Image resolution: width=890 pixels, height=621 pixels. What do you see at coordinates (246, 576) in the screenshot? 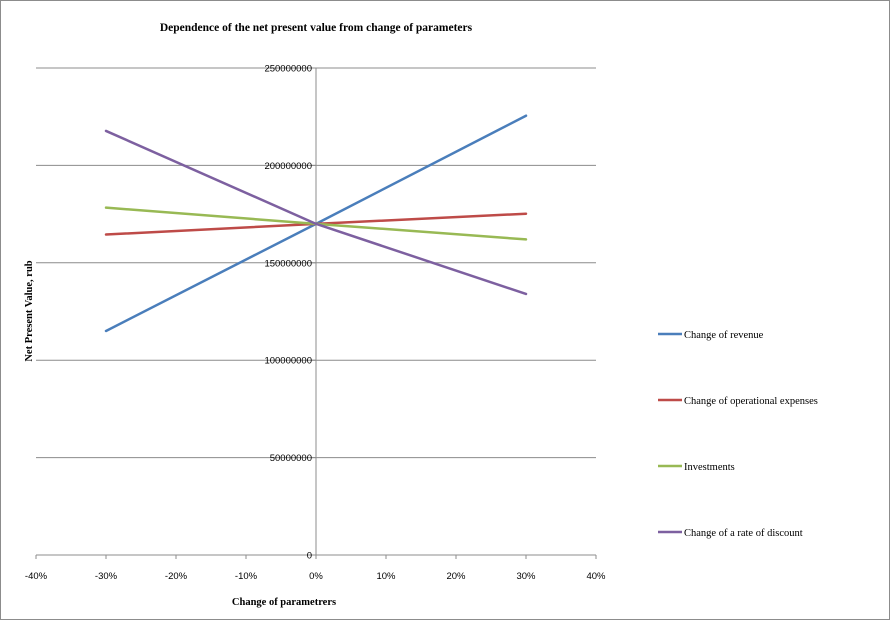
I see `x-tick-label: -10%` at bounding box center [246, 576].